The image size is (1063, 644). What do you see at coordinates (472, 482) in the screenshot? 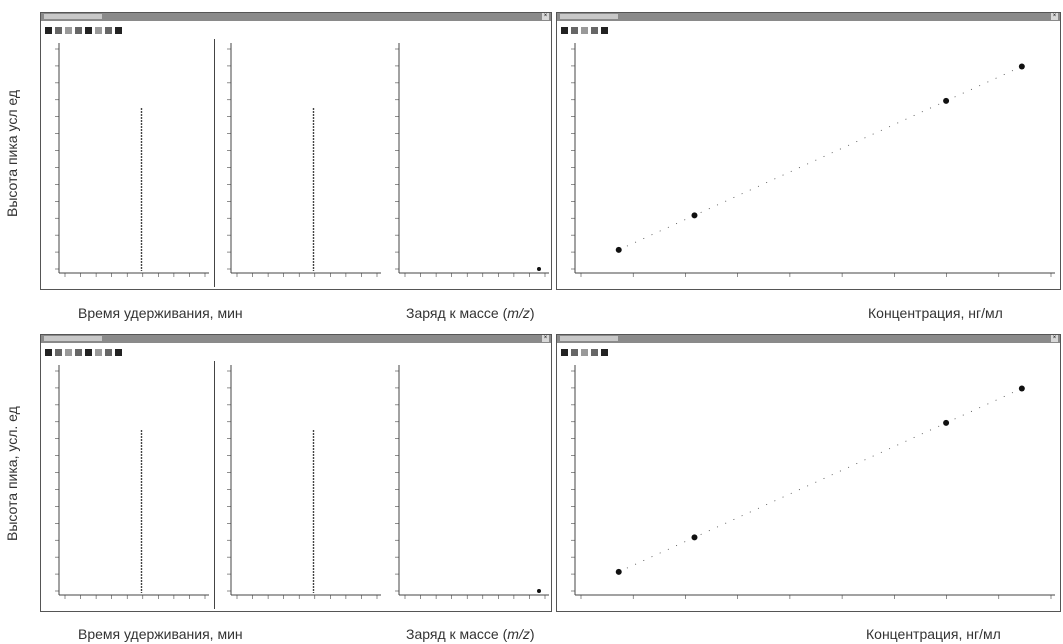
I see `mass-spectrum-pane-bottom` at bounding box center [472, 482].